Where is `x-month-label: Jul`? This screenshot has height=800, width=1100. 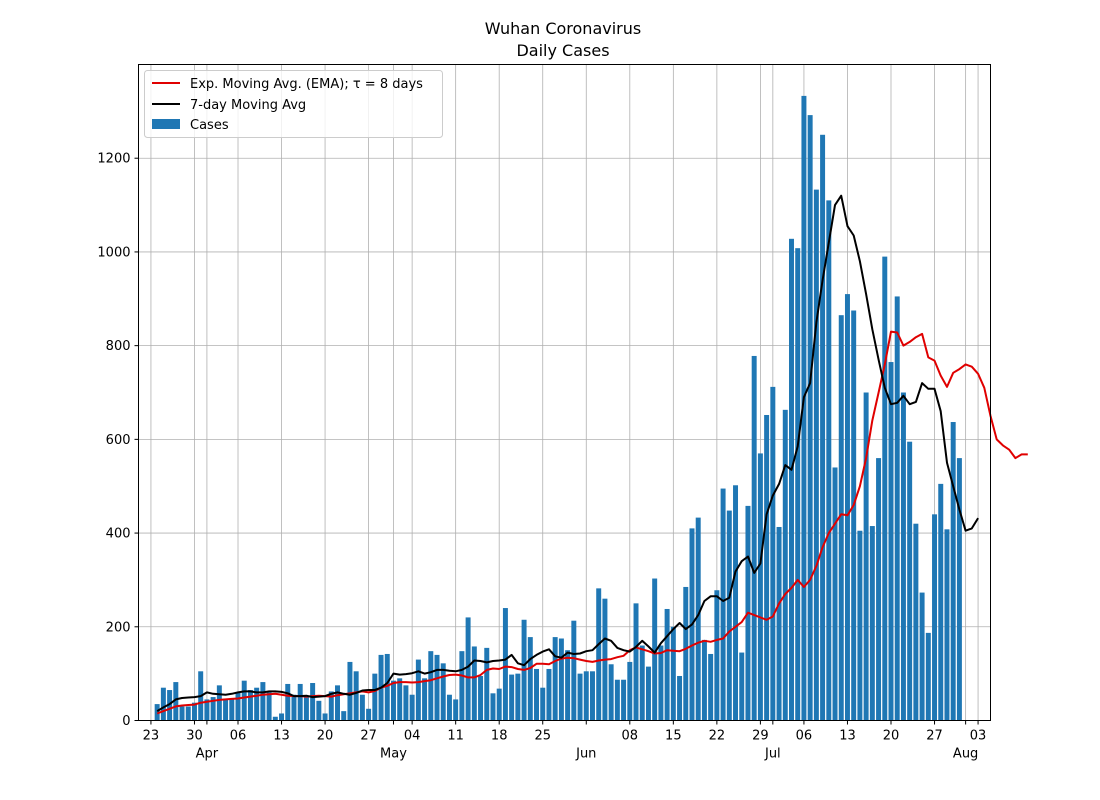 x-month-label: Jul is located at coordinates (772, 754).